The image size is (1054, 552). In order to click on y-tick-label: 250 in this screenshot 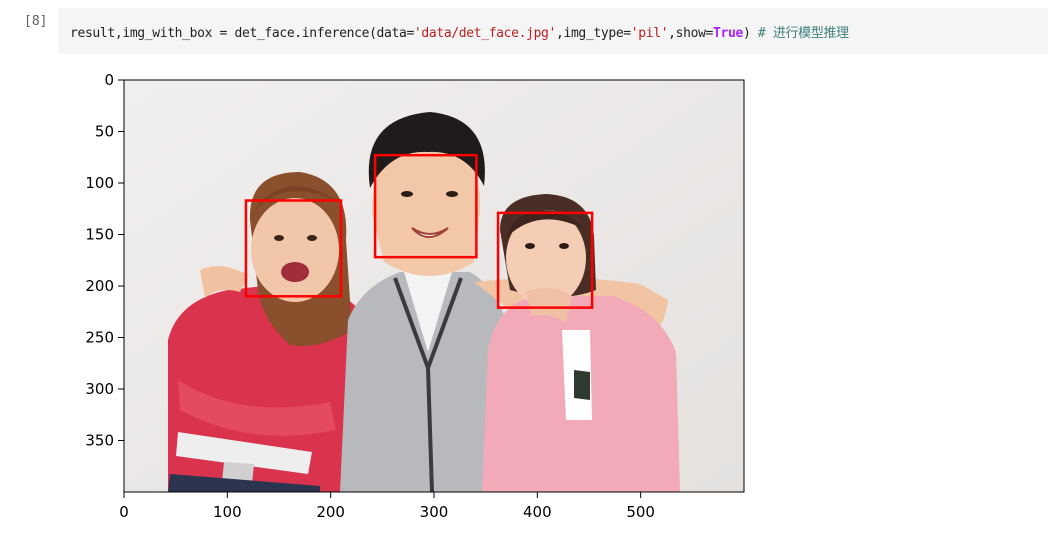, I will do `click(99, 338)`.